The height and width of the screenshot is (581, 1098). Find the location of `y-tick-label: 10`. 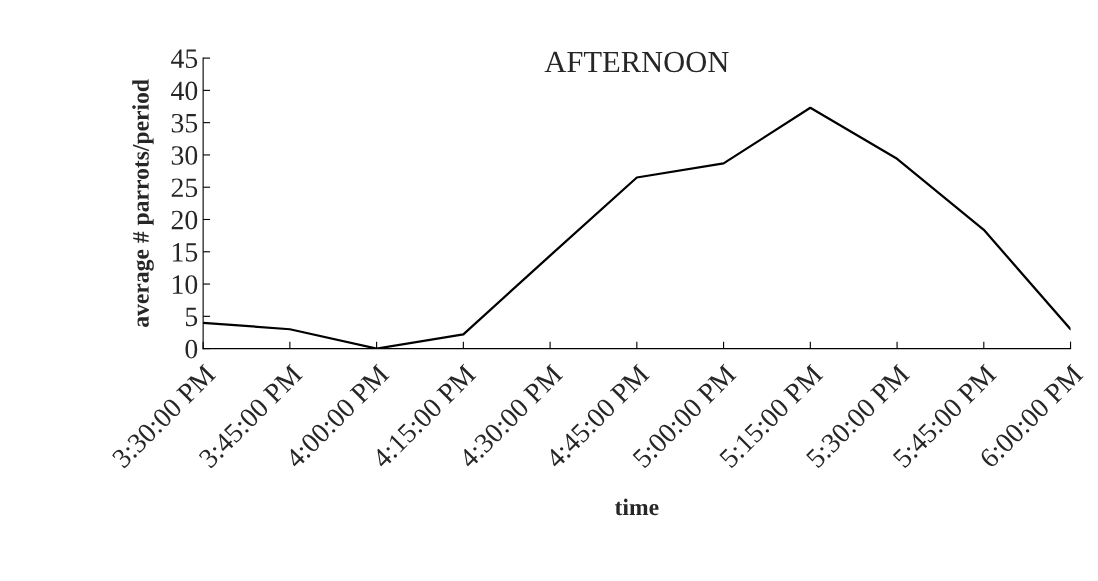

y-tick-label: 10 is located at coordinates (185, 284).